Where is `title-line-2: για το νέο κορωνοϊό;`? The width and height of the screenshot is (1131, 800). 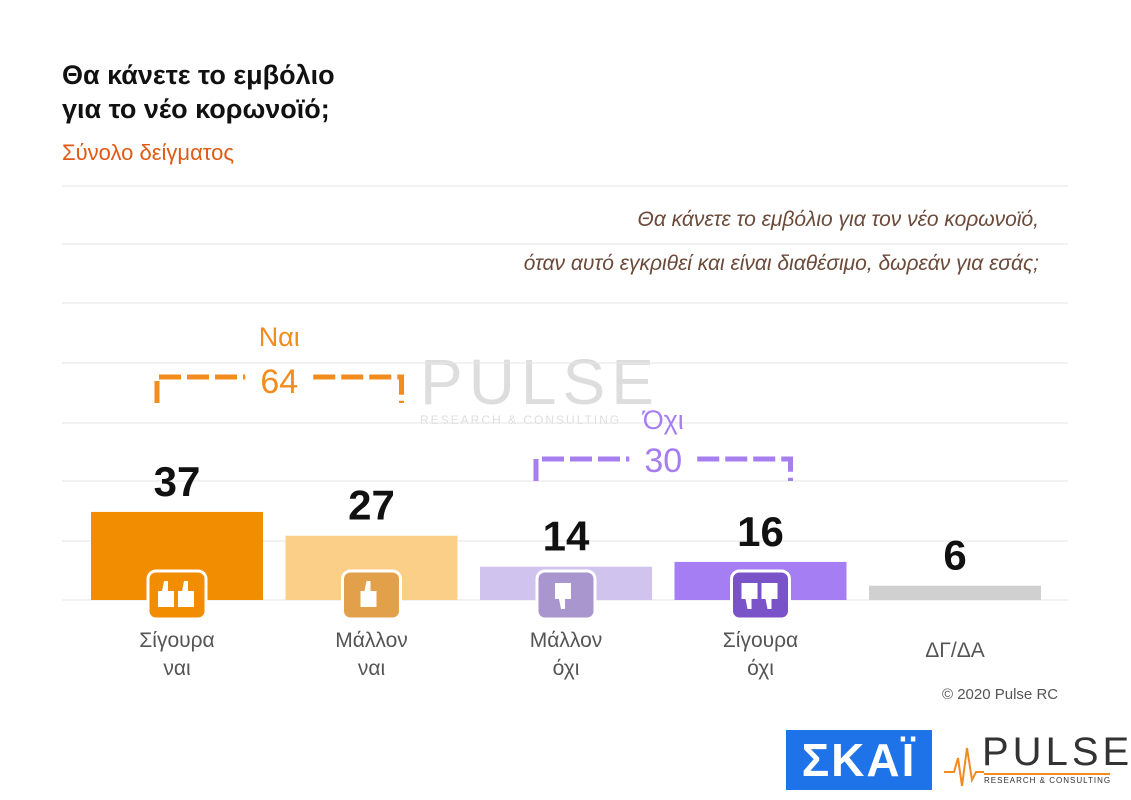 title-line-2: για το νέο κορωνοϊό; is located at coordinates (196, 109).